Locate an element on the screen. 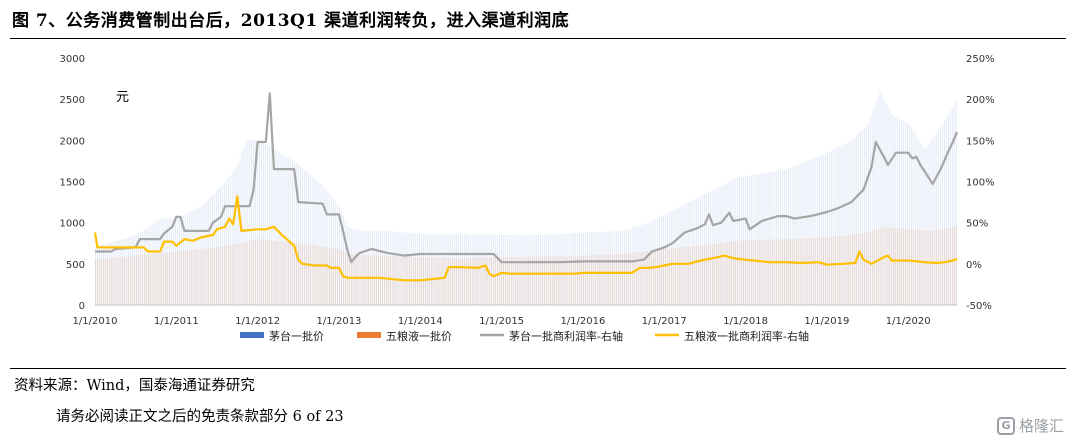 Image resolution: width=1080 pixels, height=444 pixels. x-tick-label: 1/1/2016 is located at coordinates (582, 321).